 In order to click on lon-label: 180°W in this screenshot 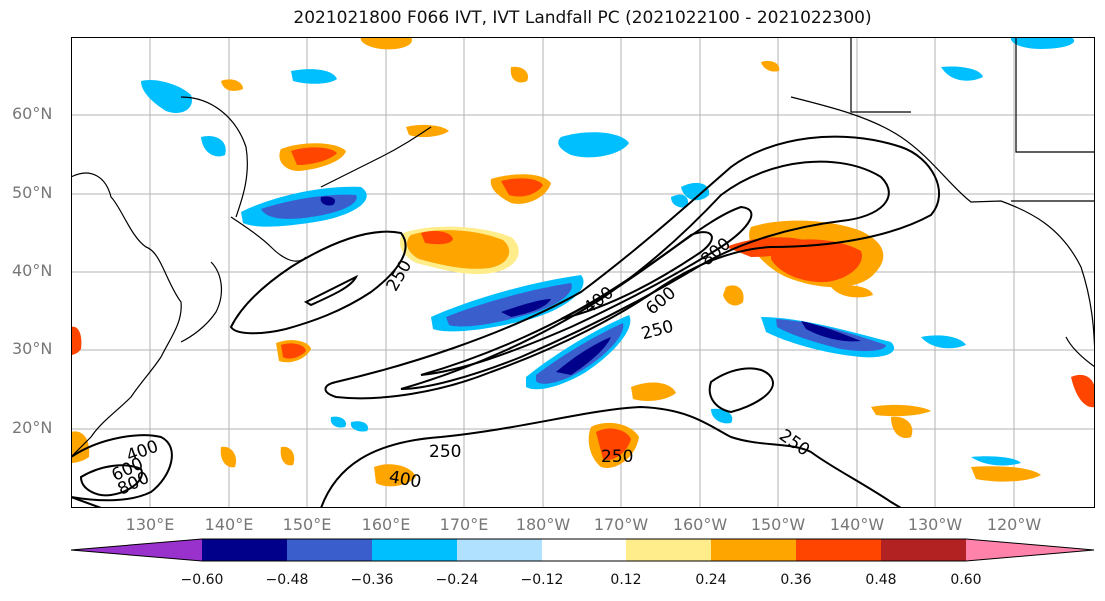, I will do `click(543, 524)`.